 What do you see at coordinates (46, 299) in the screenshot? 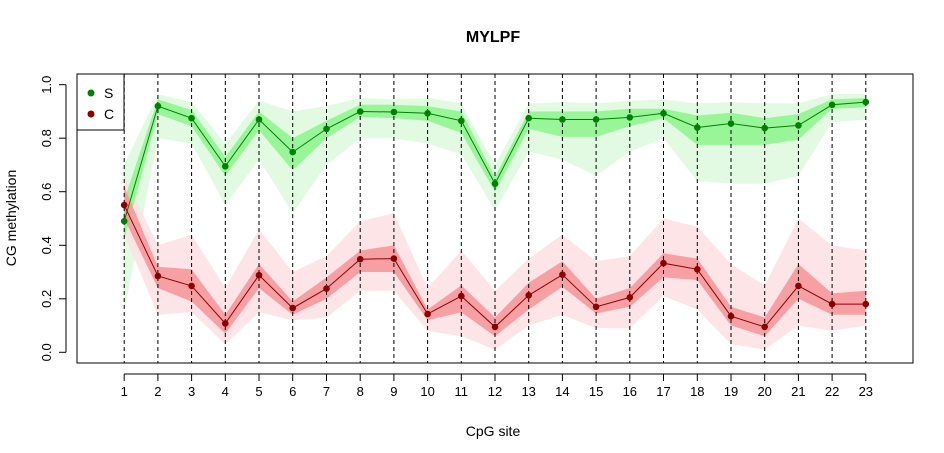
I see `y-tick-label: 0.2` at bounding box center [46, 299].